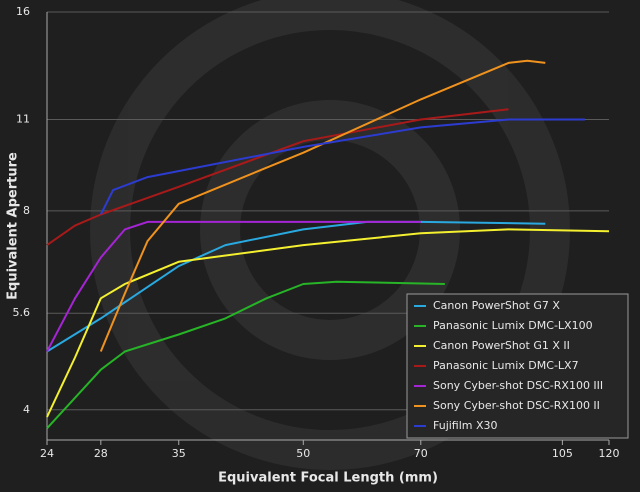  Describe the element at coordinates (518, 385) in the screenshot. I see `legend-label: Sony Cyber-shot DSC-RX100 III` at that location.